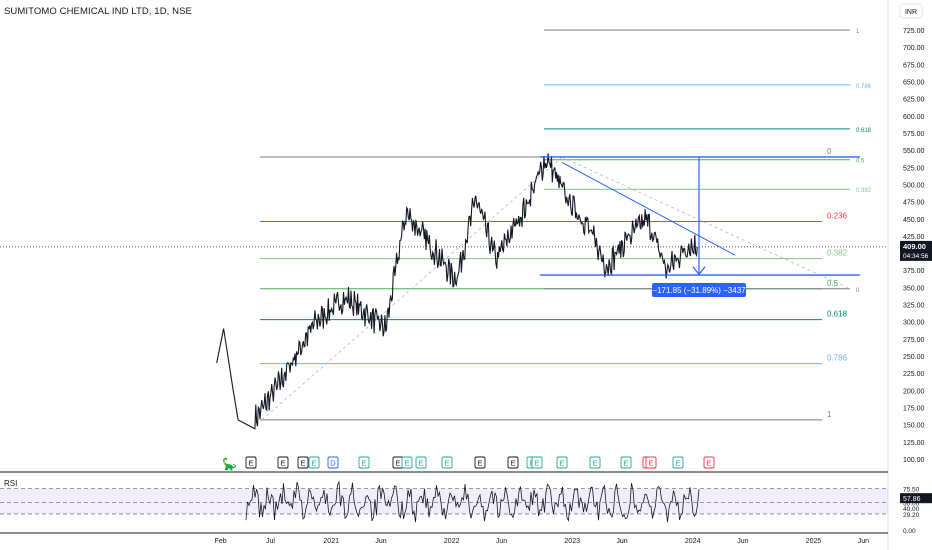 This screenshot has height=550, width=932. Describe the element at coordinates (911, 11) in the screenshot. I see `currency-badge` at that location.